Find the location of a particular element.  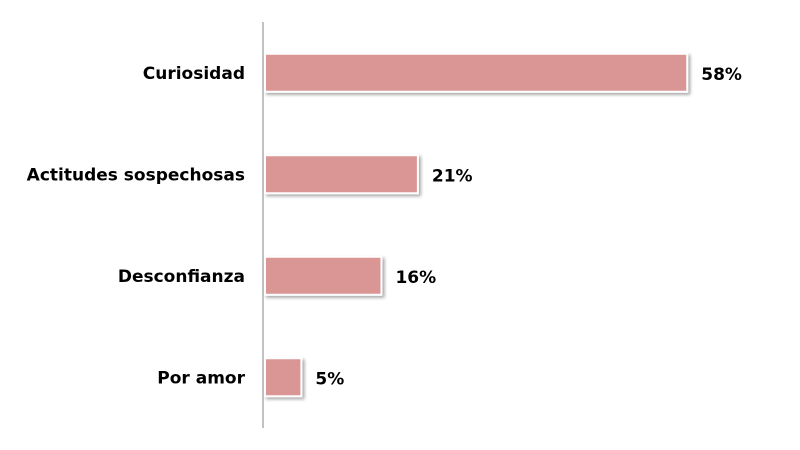

y-tick-label: Desconfianza is located at coordinates (181, 277).